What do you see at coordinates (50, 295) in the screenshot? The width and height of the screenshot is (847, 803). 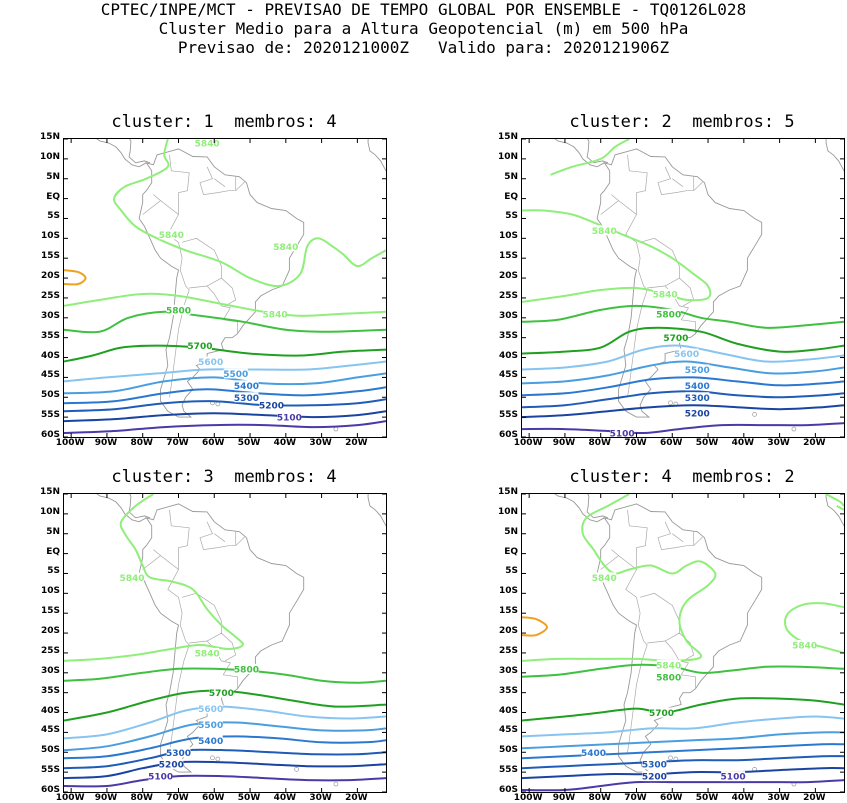 I see `lat-tick-label: 25S` at bounding box center [50, 295].